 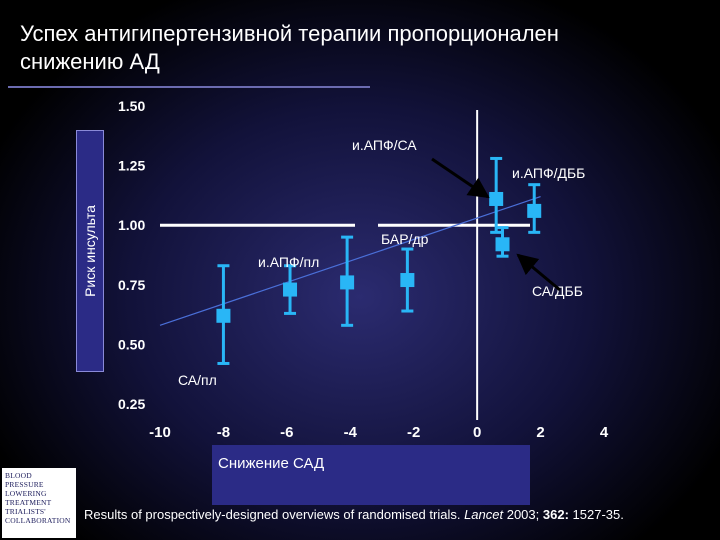 What do you see at coordinates (484, 514) in the screenshot?
I see `citation-journal: Lancet` at bounding box center [484, 514].